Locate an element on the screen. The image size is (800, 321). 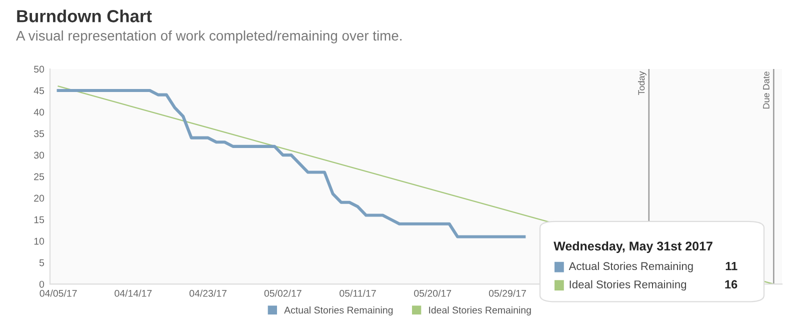
annotation: Actual Stories Remaining is located at coordinates (630, 267).